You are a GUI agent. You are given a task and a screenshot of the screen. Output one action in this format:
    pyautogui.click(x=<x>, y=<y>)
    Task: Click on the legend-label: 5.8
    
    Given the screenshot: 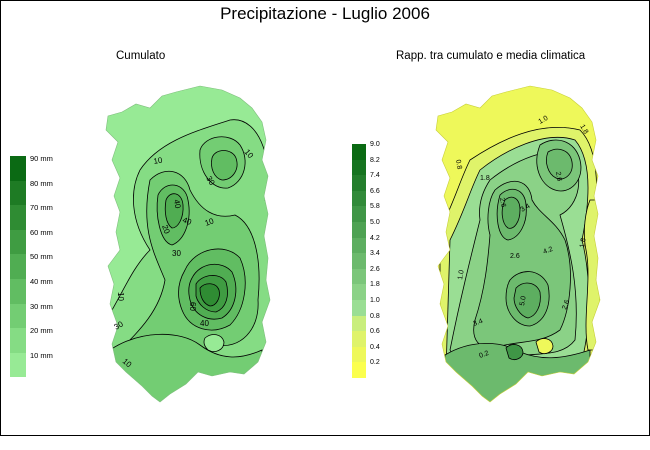 What is the action you would take?
    pyautogui.click(x=375, y=207)
    